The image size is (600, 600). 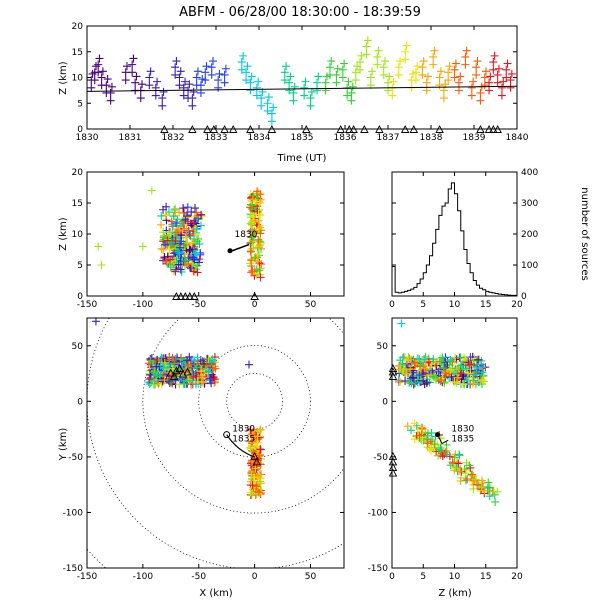 I want to click on panel2-axes: -150 -100 -50 0 50 0 5 10 15 20, so click(x=208, y=239).